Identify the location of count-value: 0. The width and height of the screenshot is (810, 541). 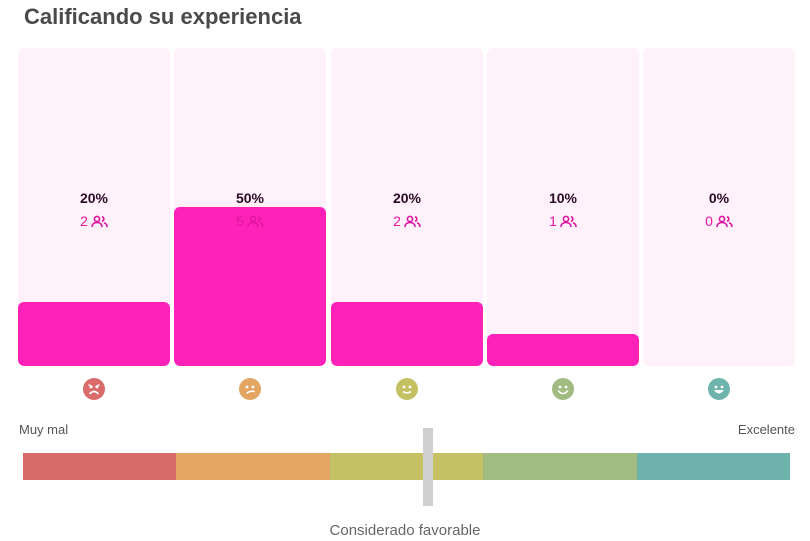
(709, 221).